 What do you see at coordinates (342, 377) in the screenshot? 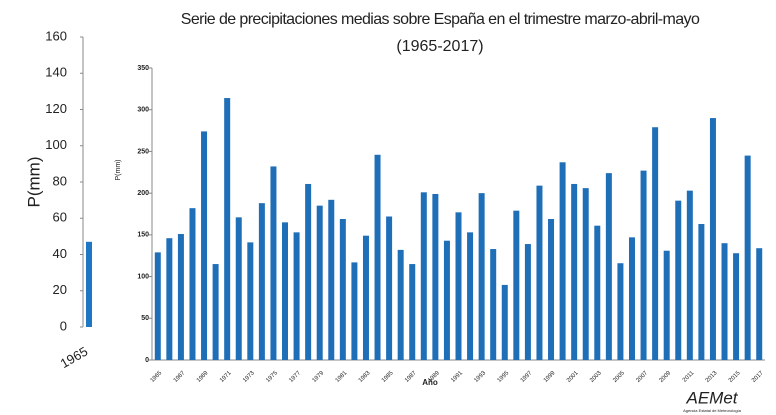
I see `x-tick-label: 1981` at bounding box center [342, 377].